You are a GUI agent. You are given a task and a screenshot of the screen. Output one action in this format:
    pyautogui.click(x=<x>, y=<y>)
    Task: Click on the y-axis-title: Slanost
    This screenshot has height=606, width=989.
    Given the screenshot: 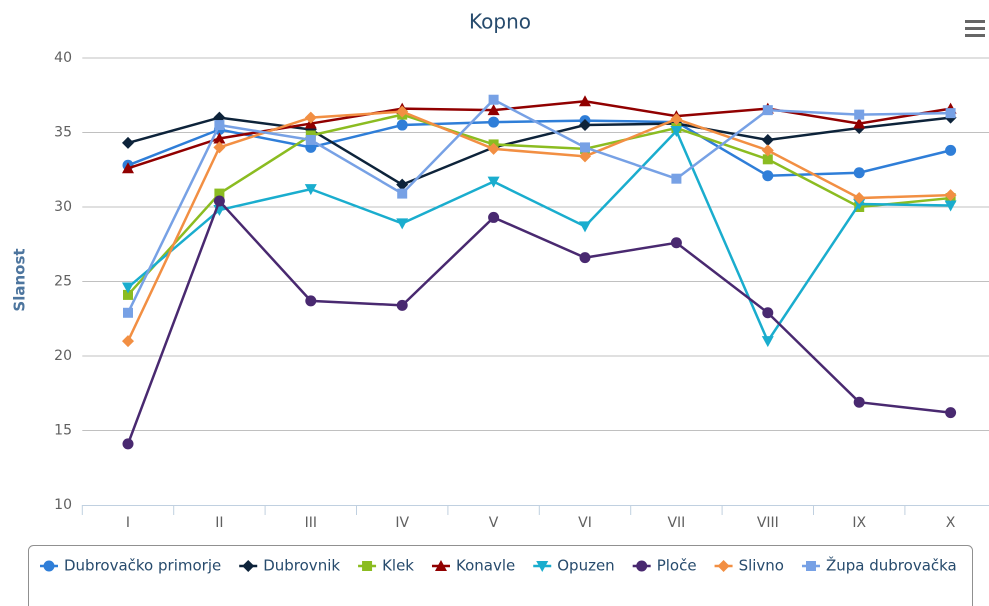 What is the action you would take?
    pyautogui.click(x=20, y=279)
    